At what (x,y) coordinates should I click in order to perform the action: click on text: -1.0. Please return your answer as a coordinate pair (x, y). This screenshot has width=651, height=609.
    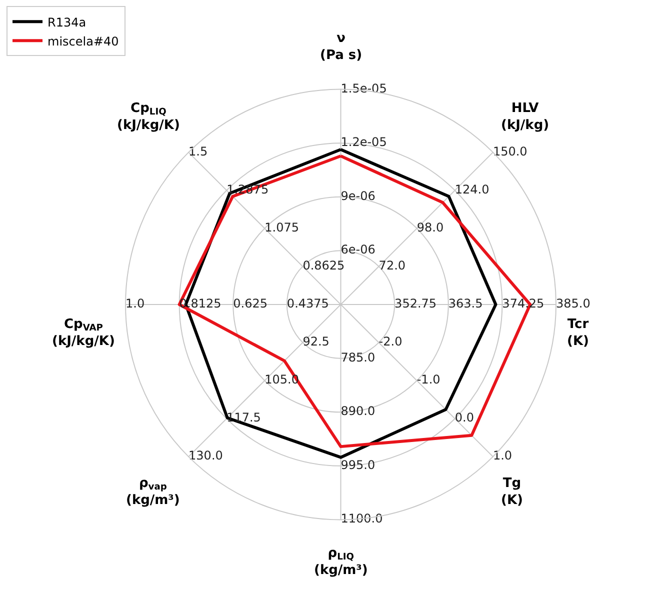
    Looking at the image, I should click on (428, 379).